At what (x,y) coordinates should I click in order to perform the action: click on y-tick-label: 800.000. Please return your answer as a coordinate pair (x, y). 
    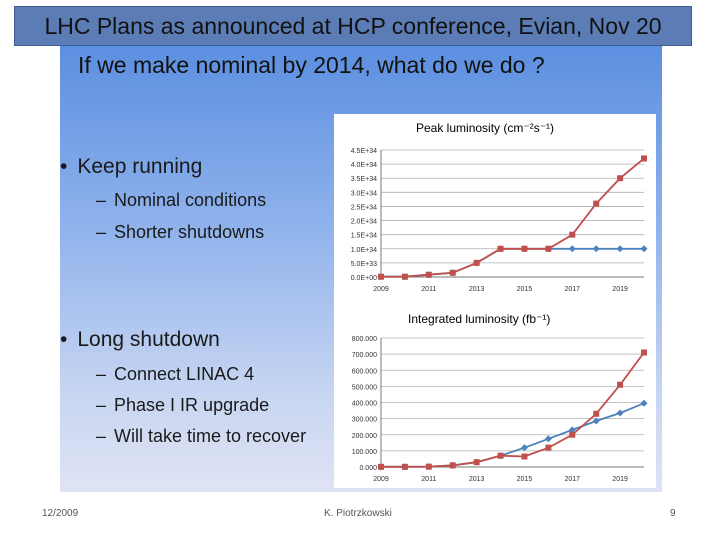
    Looking at the image, I should click on (364, 339).